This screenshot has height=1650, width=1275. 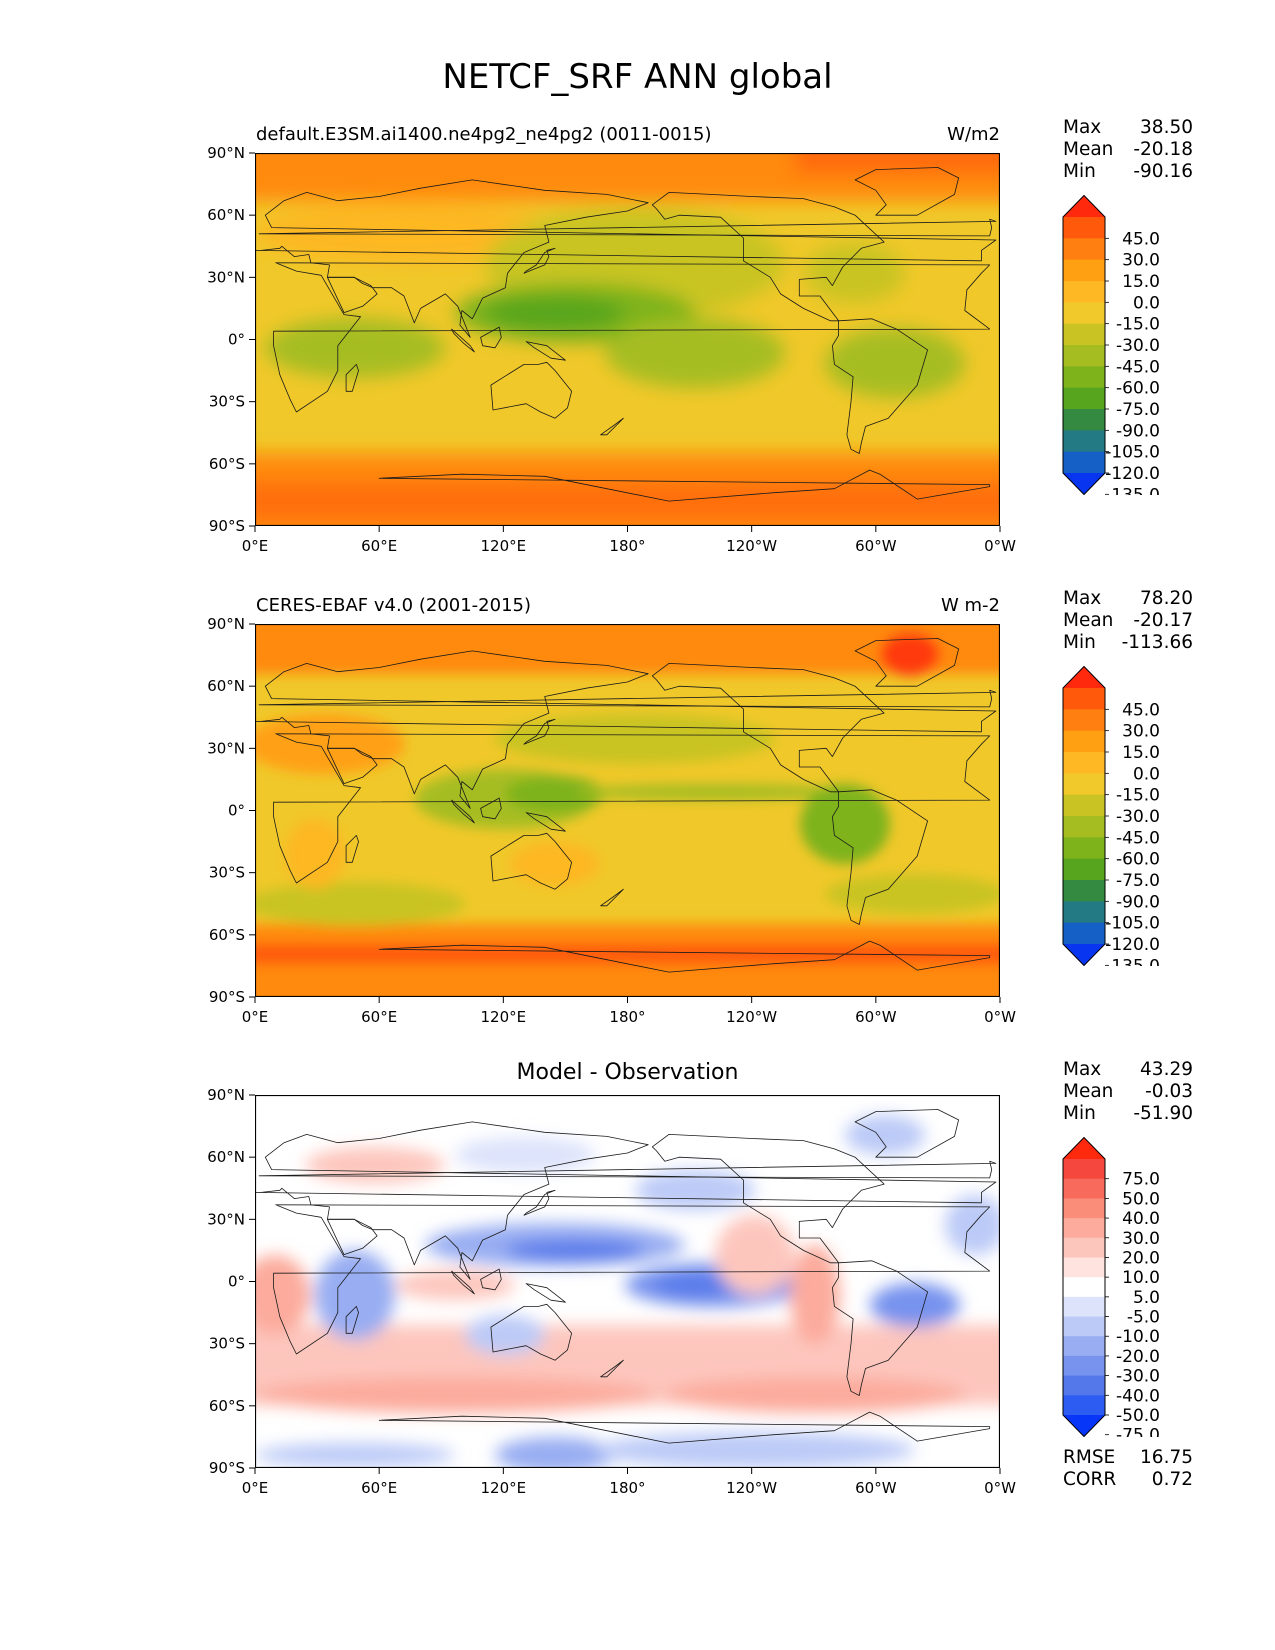 What do you see at coordinates (876, 1488) in the screenshot?
I see `x-tick-label: 60°W` at bounding box center [876, 1488].